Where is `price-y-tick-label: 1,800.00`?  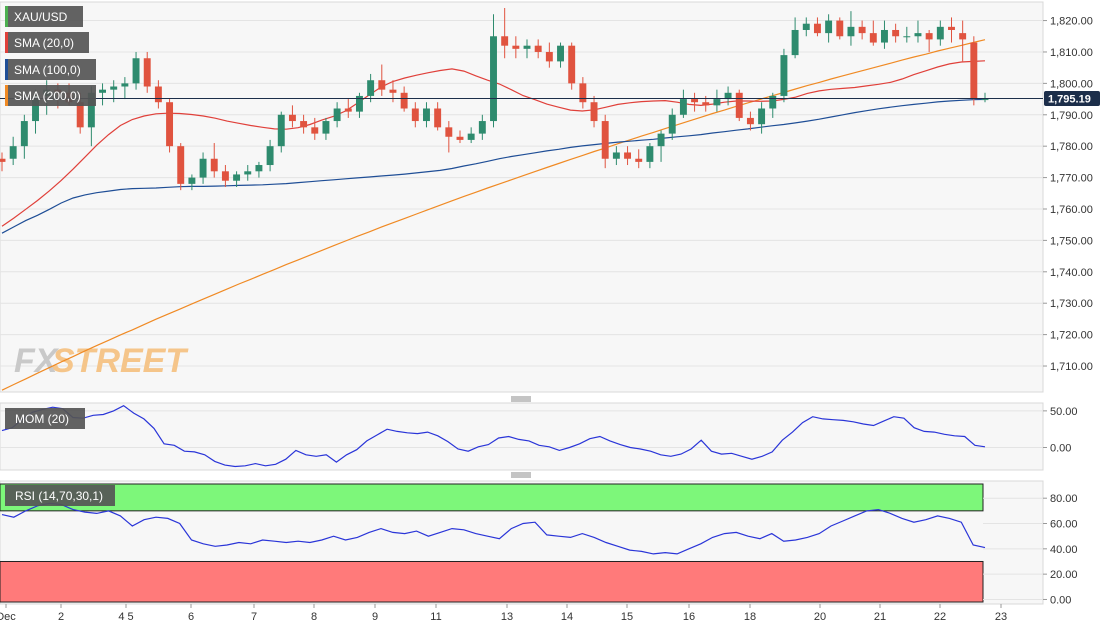
price-y-tick-label: 1,800.00 is located at coordinates (1071, 84).